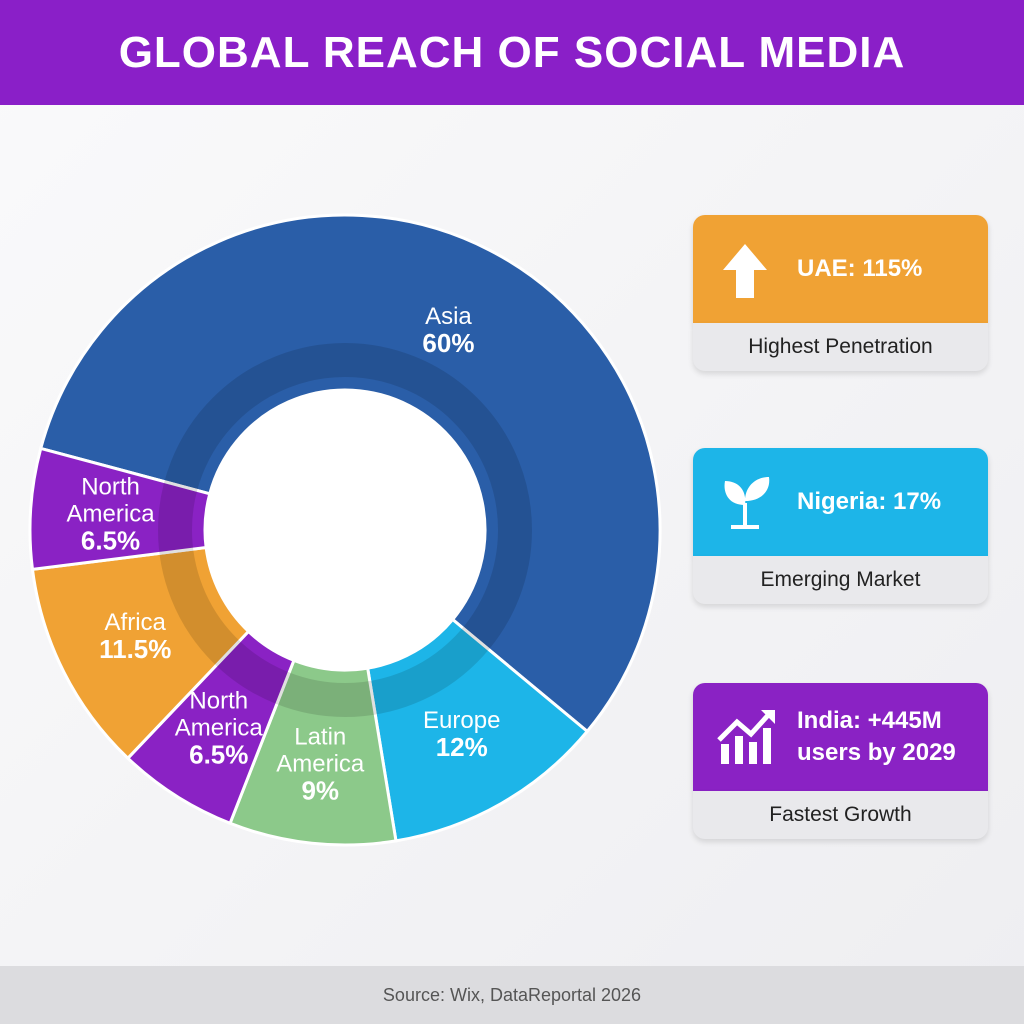  What do you see at coordinates (135, 648) in the screenshot?
I see `segment-value: 11.5%` at bounding box center [135, 648].